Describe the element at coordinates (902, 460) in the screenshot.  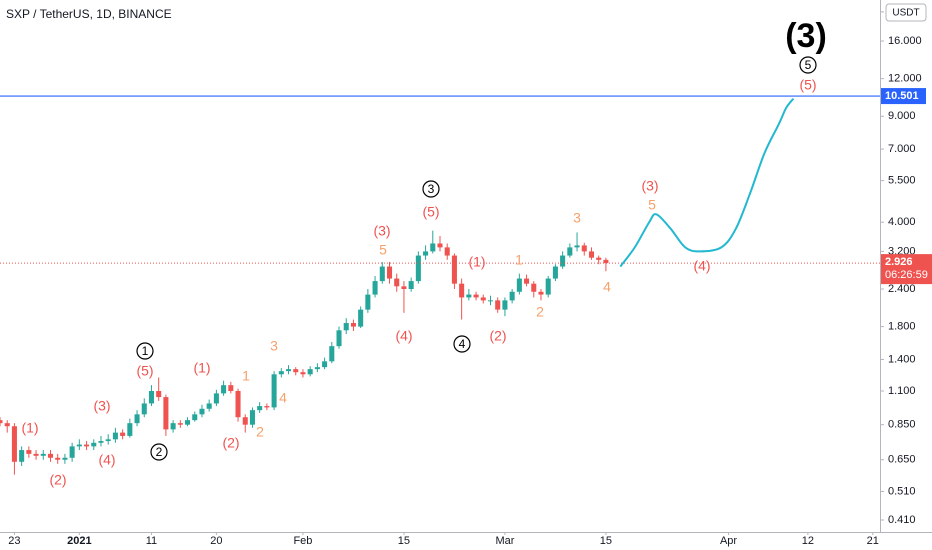
I see `y-tick-label: 0.650` at that location.